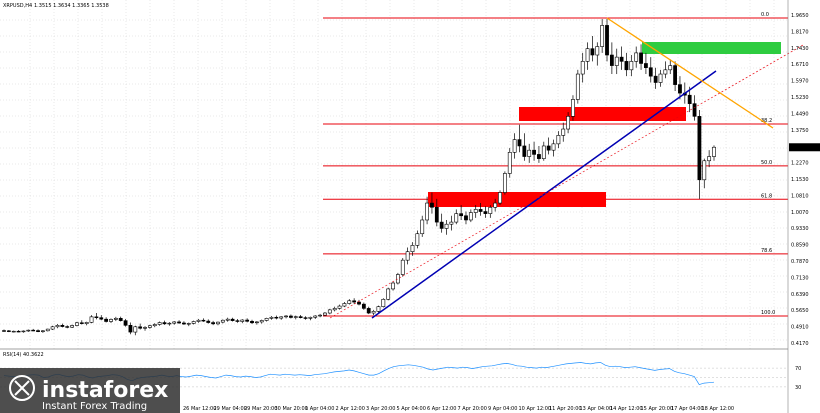  Describe the element at coordinates (800, 65) in the screenshot. I see `price-tick-label: 1.6710` at that location.